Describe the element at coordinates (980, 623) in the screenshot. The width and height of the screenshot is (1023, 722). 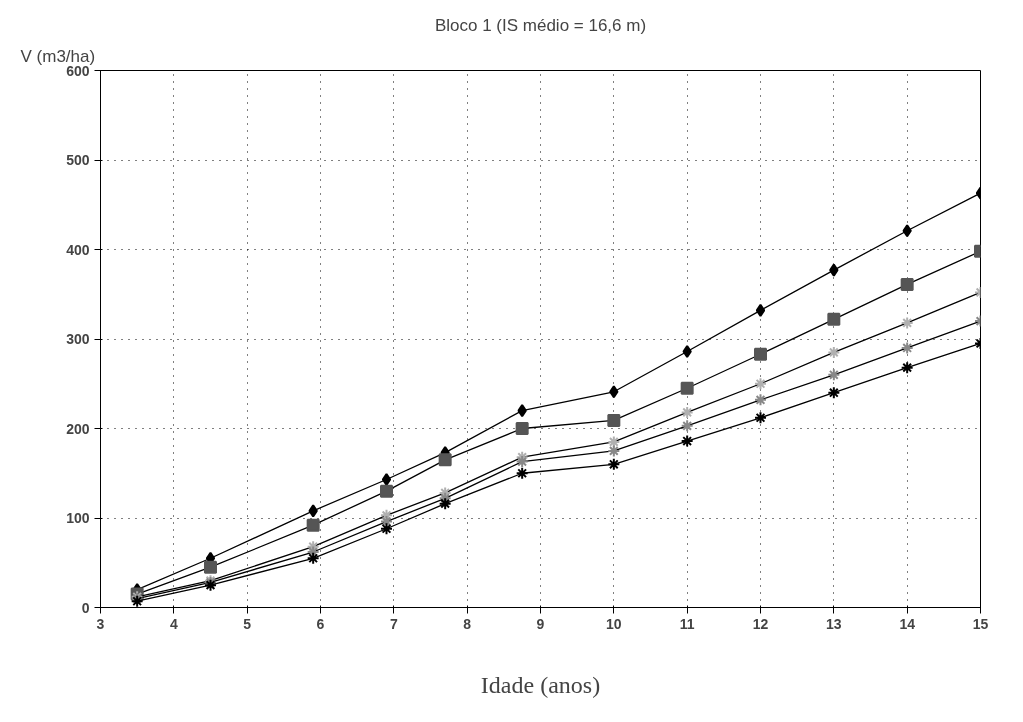
I see `x-tick-label: 15` at that location.